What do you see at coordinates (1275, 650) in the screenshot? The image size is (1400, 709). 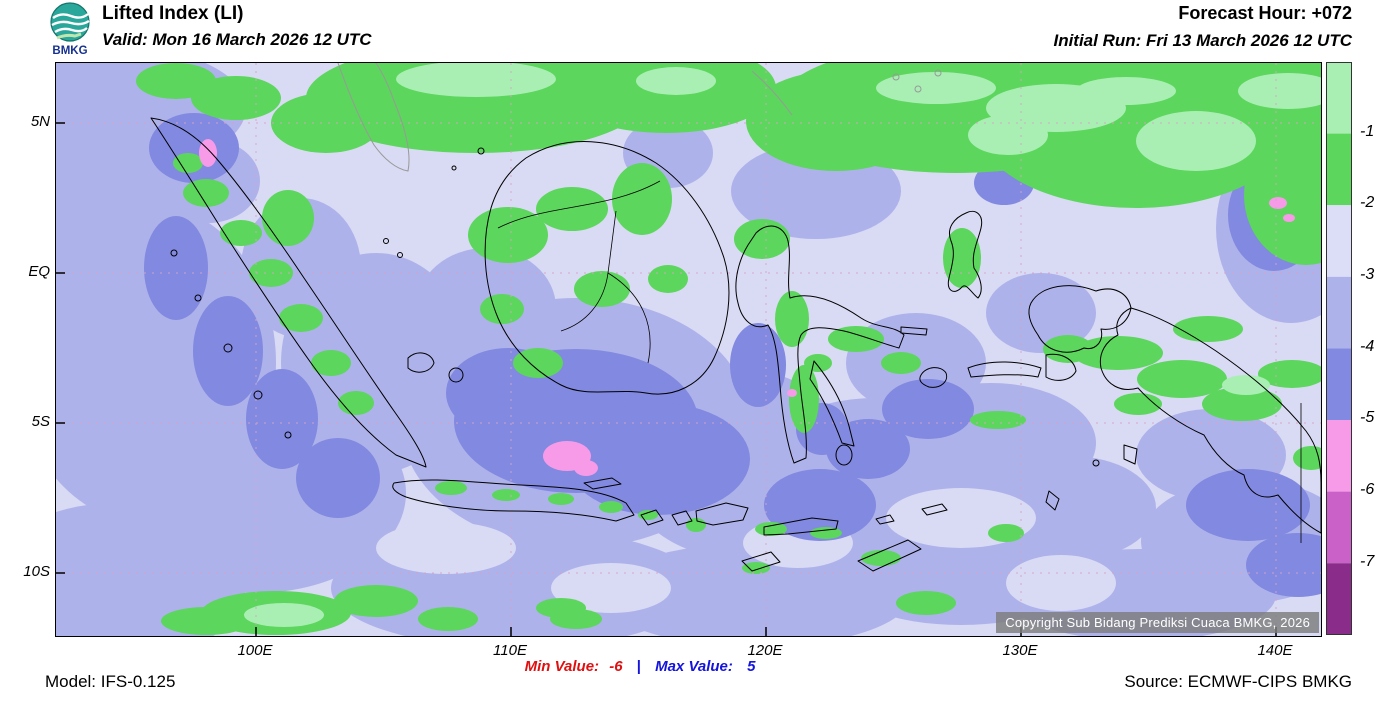 I see `lon-label-140e: 140E` at bounding box center [1275, 650].